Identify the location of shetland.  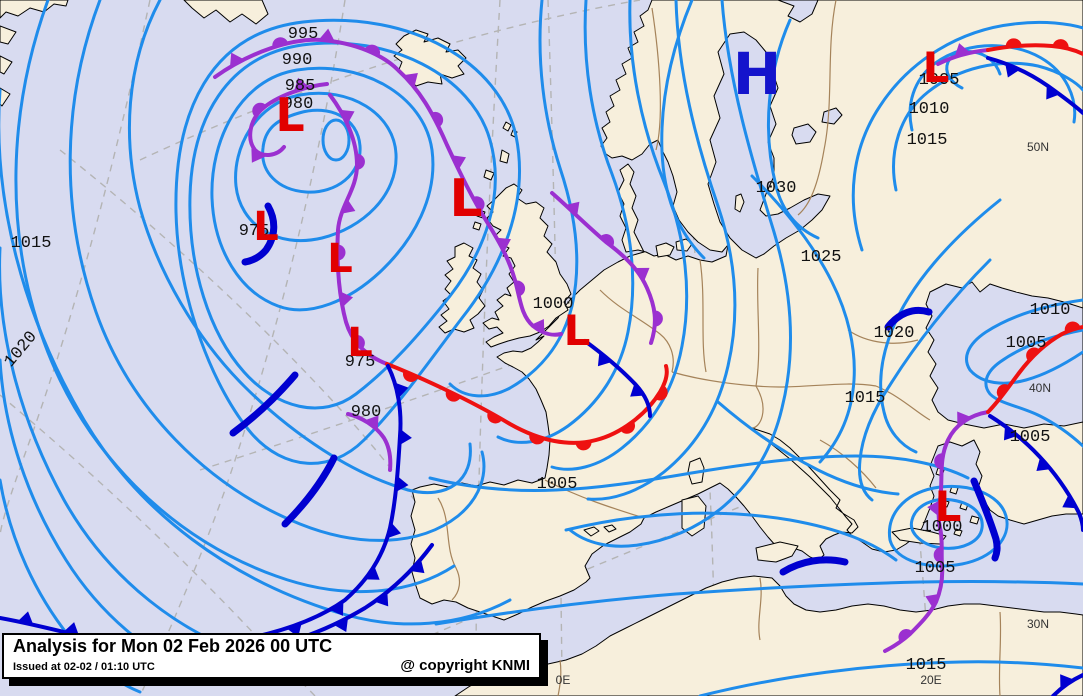
(504, 156).